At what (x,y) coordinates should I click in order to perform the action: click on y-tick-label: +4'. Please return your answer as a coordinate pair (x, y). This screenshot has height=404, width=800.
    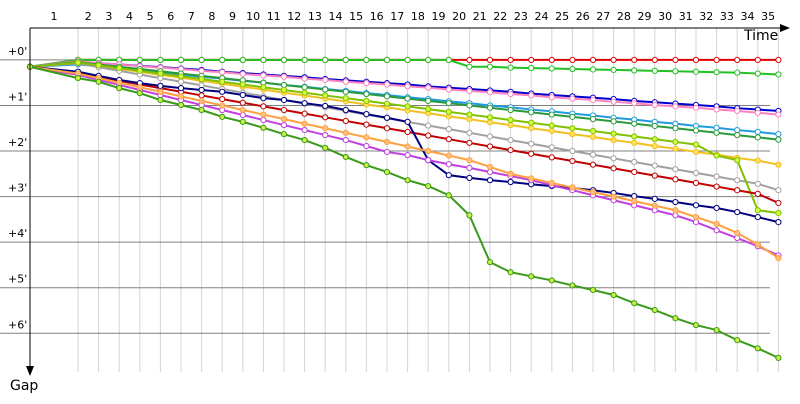
    Looking at the image, I should click on (17, 233).